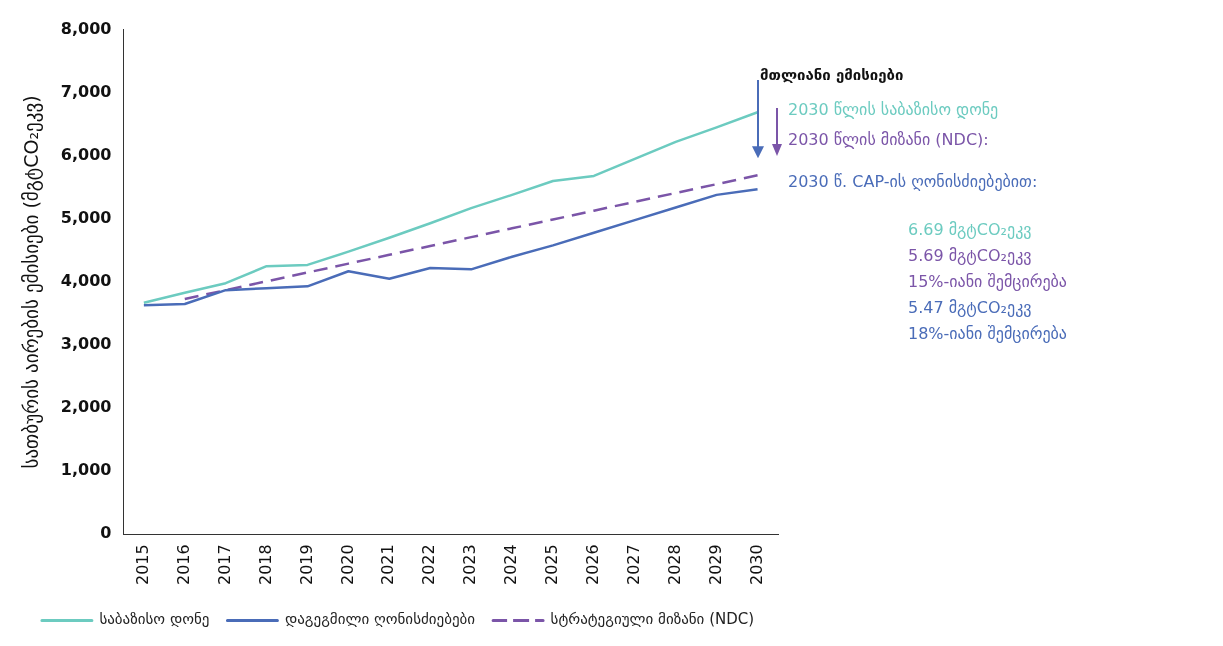  I want to click on y-tick-label: 5,000, so click(86, 218).